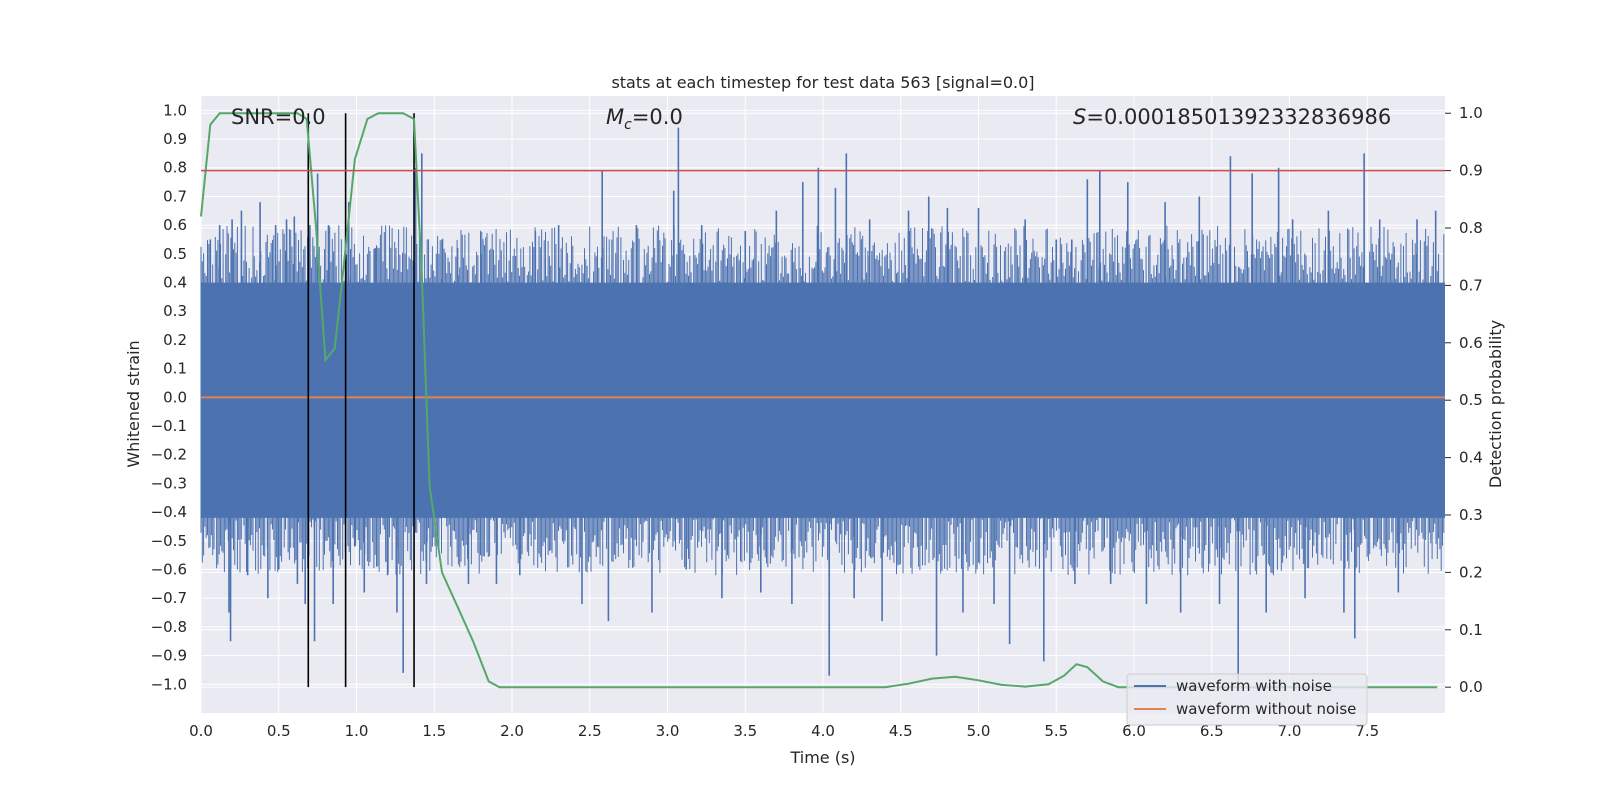  Describe the element at coordinates (979, 731) in the screenshot. I see `x-tick-label: 5.0` at that location.